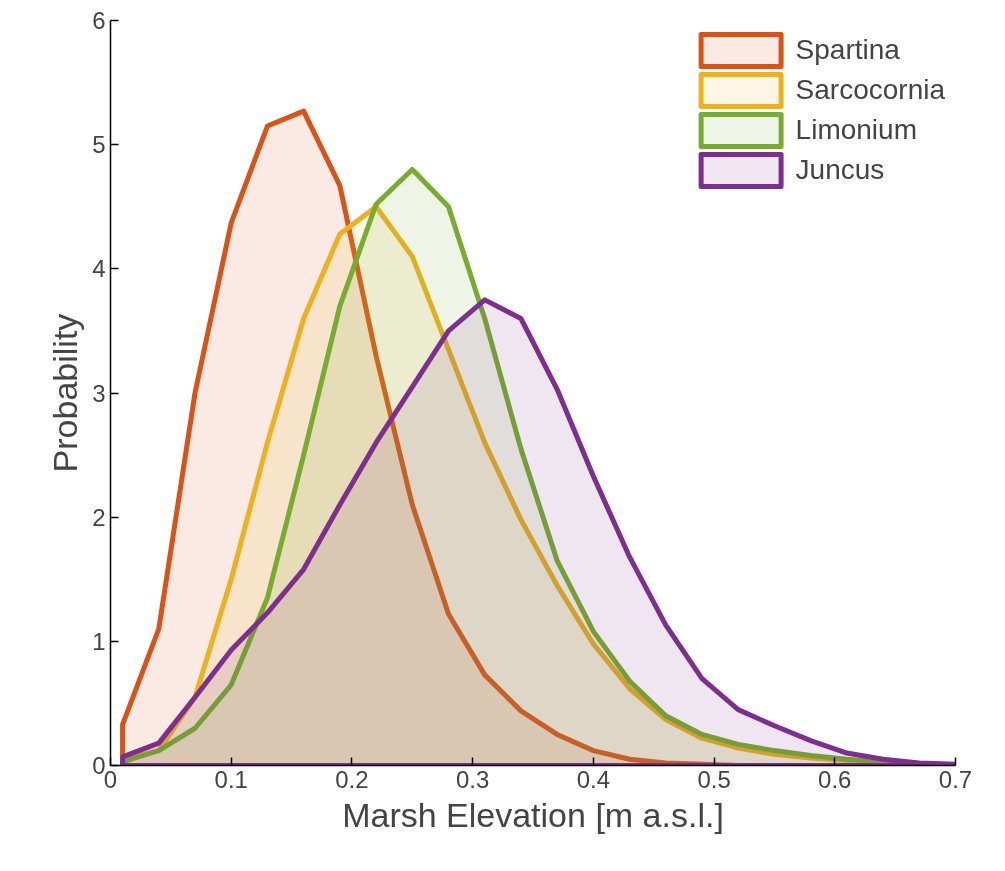 The width and height of the screenshot is (1005, 871). What do you see at coordinates (352, 779) in the screenshot?
I see `x-tick-label: 0.2` at bounding box center [352, 779].